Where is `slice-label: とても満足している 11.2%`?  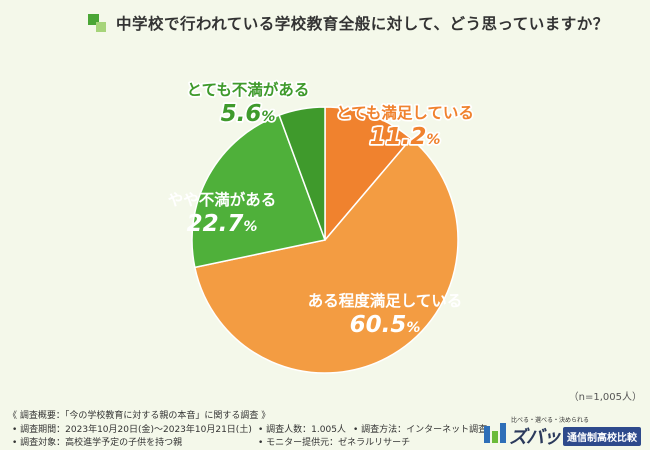
slice-label: とても満足している 11.2% is located at coordinates (404, 127).